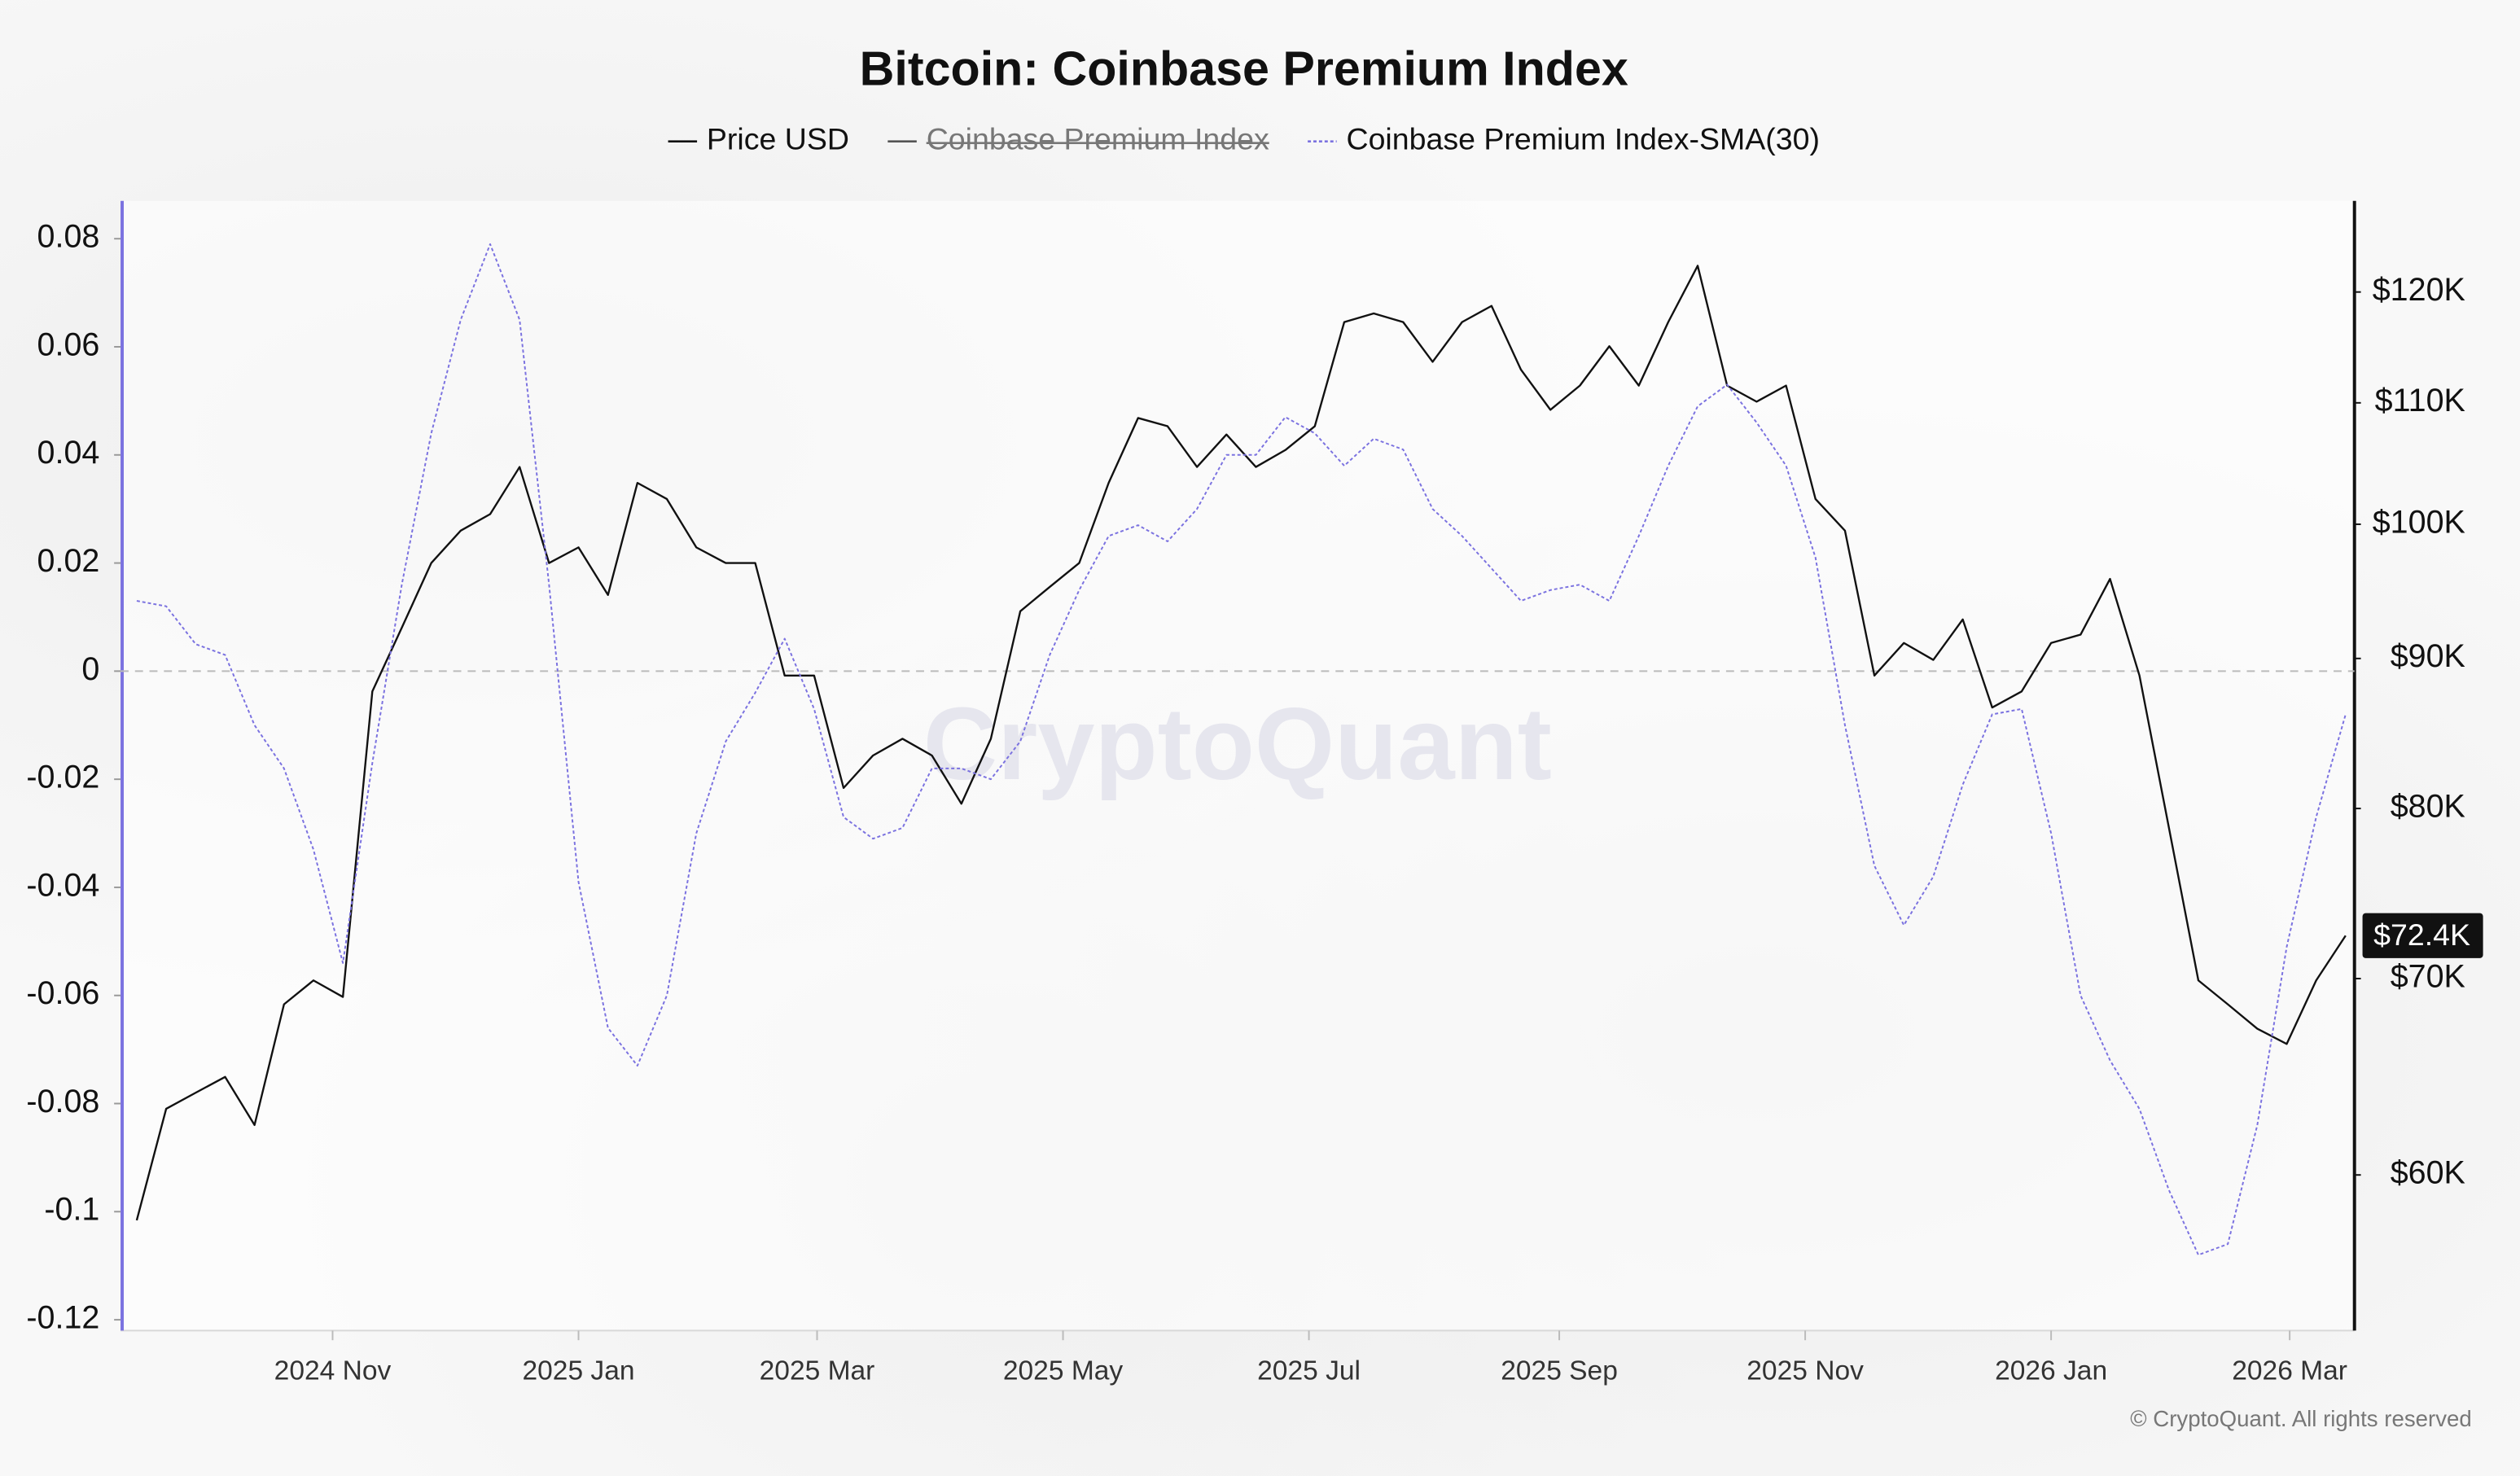 Image resolution: width=2520 pixels, height=1476 pixels. I want to click on legend-label: Coinbase Premium Index, so click(1098, 139).